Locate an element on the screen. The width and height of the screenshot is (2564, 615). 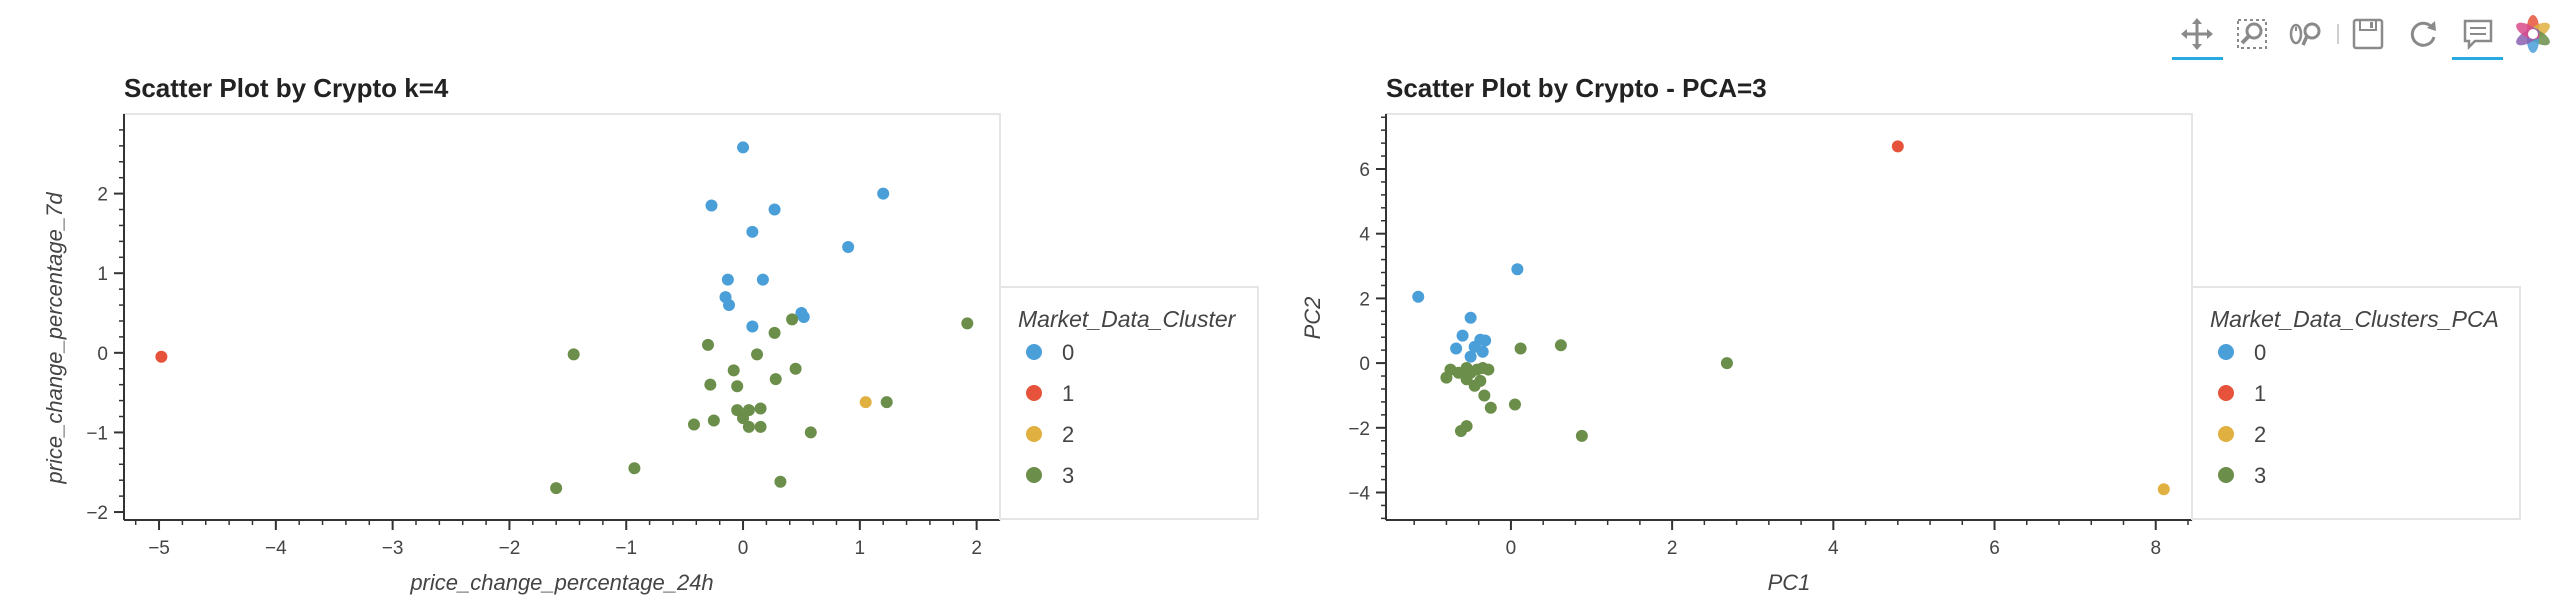
legend-box is located at coordinates (1129, 403).